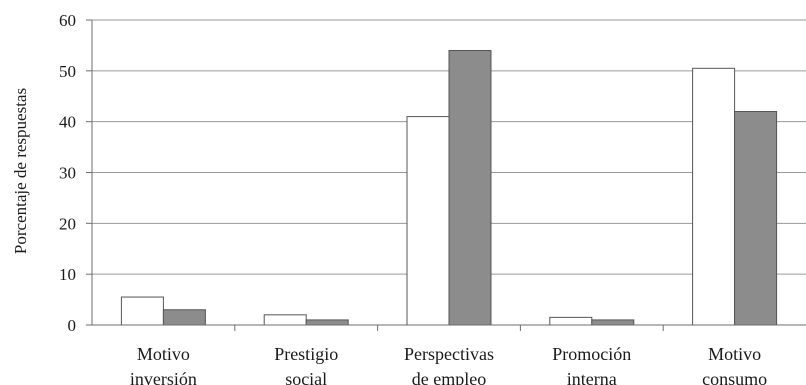 The height and width of the screenshot is (385, 806). I want to click on y-tick-label: 50, so click(67, 71).